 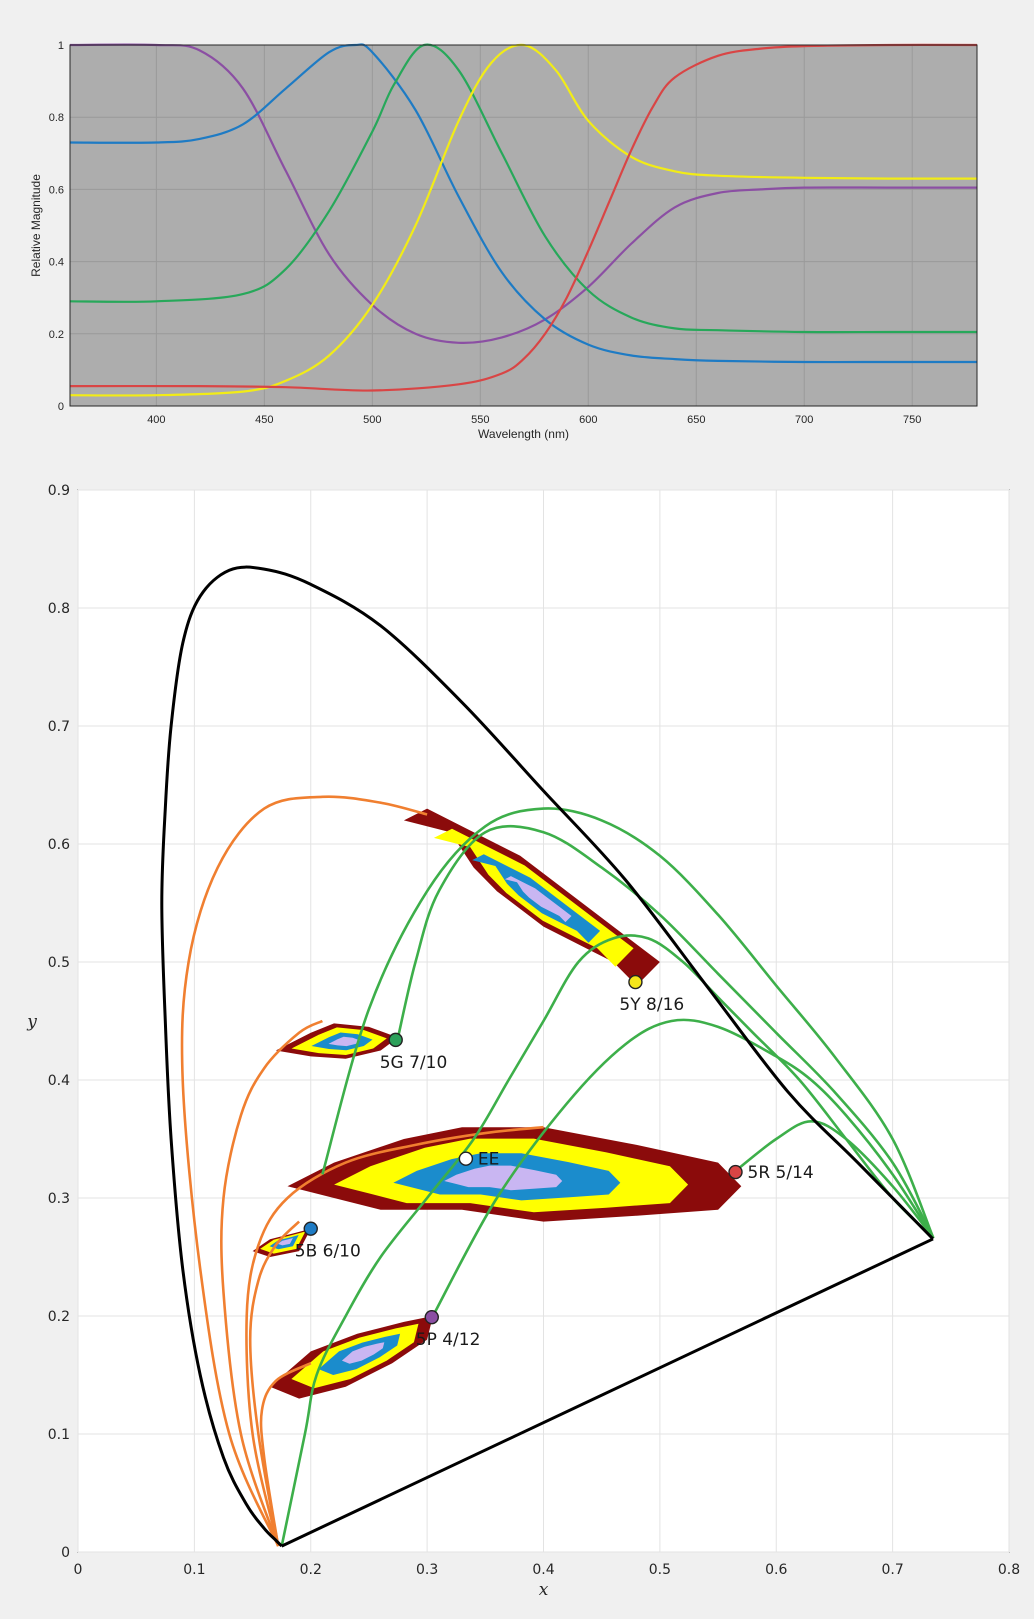 I want to click on gamut-region-5p, so click(x=351, y=1357).